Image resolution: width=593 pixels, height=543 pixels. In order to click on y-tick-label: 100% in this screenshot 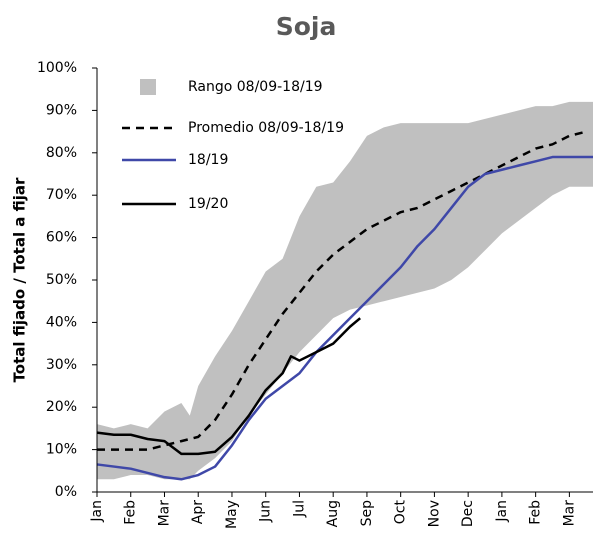, I will do `click(57, 68)`.